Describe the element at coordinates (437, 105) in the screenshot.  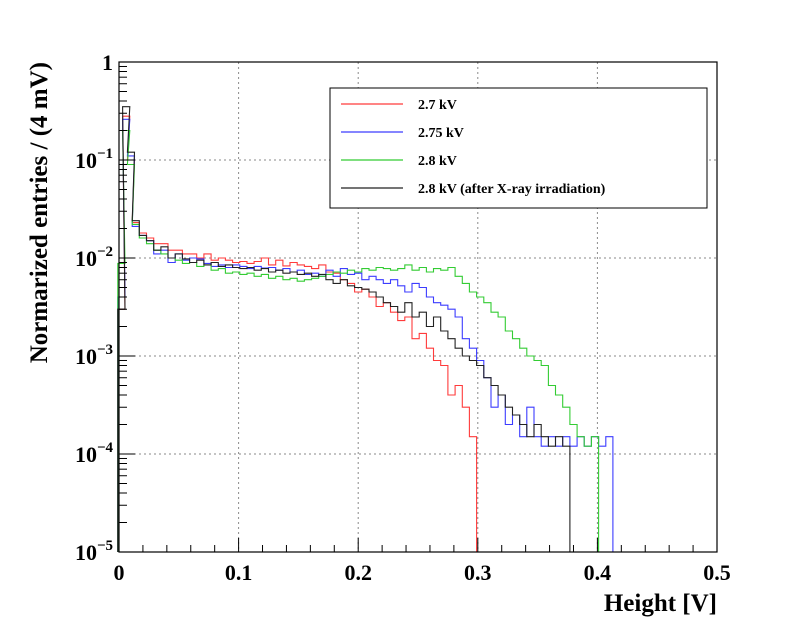
I see `legend-label: 2.7 kV` at that location.